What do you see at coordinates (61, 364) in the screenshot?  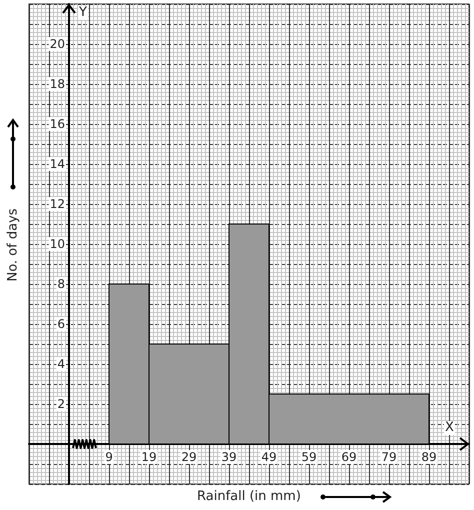 I see `y-tick-label: 4` at bounding box center [61, 364].